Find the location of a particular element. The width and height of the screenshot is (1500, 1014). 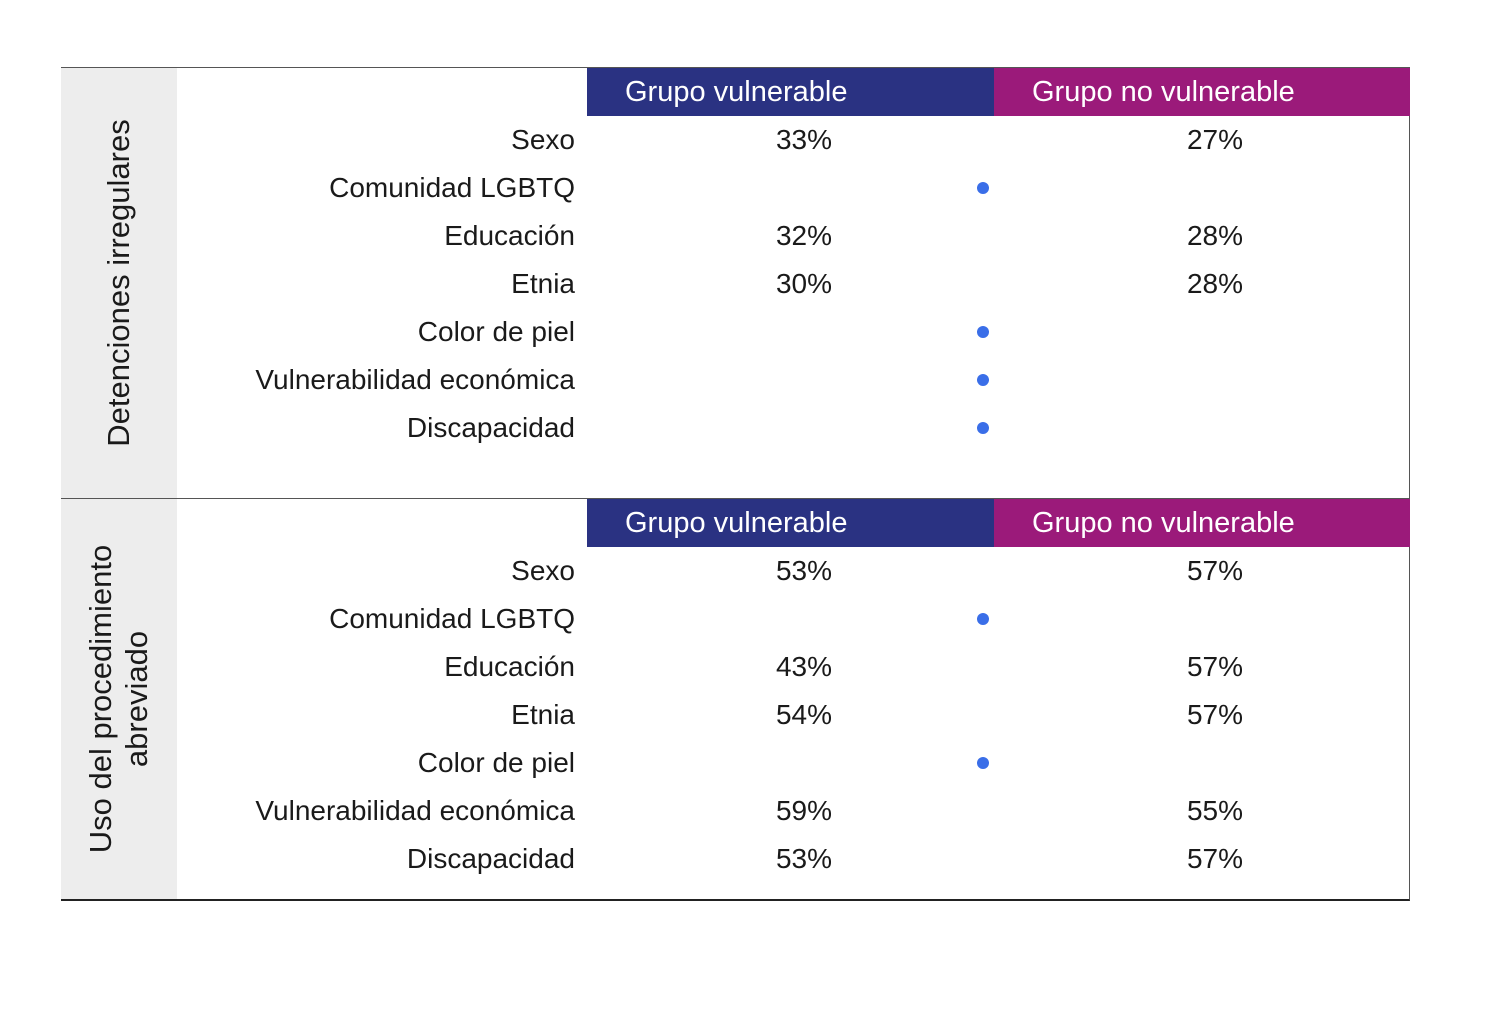

table-row: Educación 32% 28% is located at coordinates (735, 236).